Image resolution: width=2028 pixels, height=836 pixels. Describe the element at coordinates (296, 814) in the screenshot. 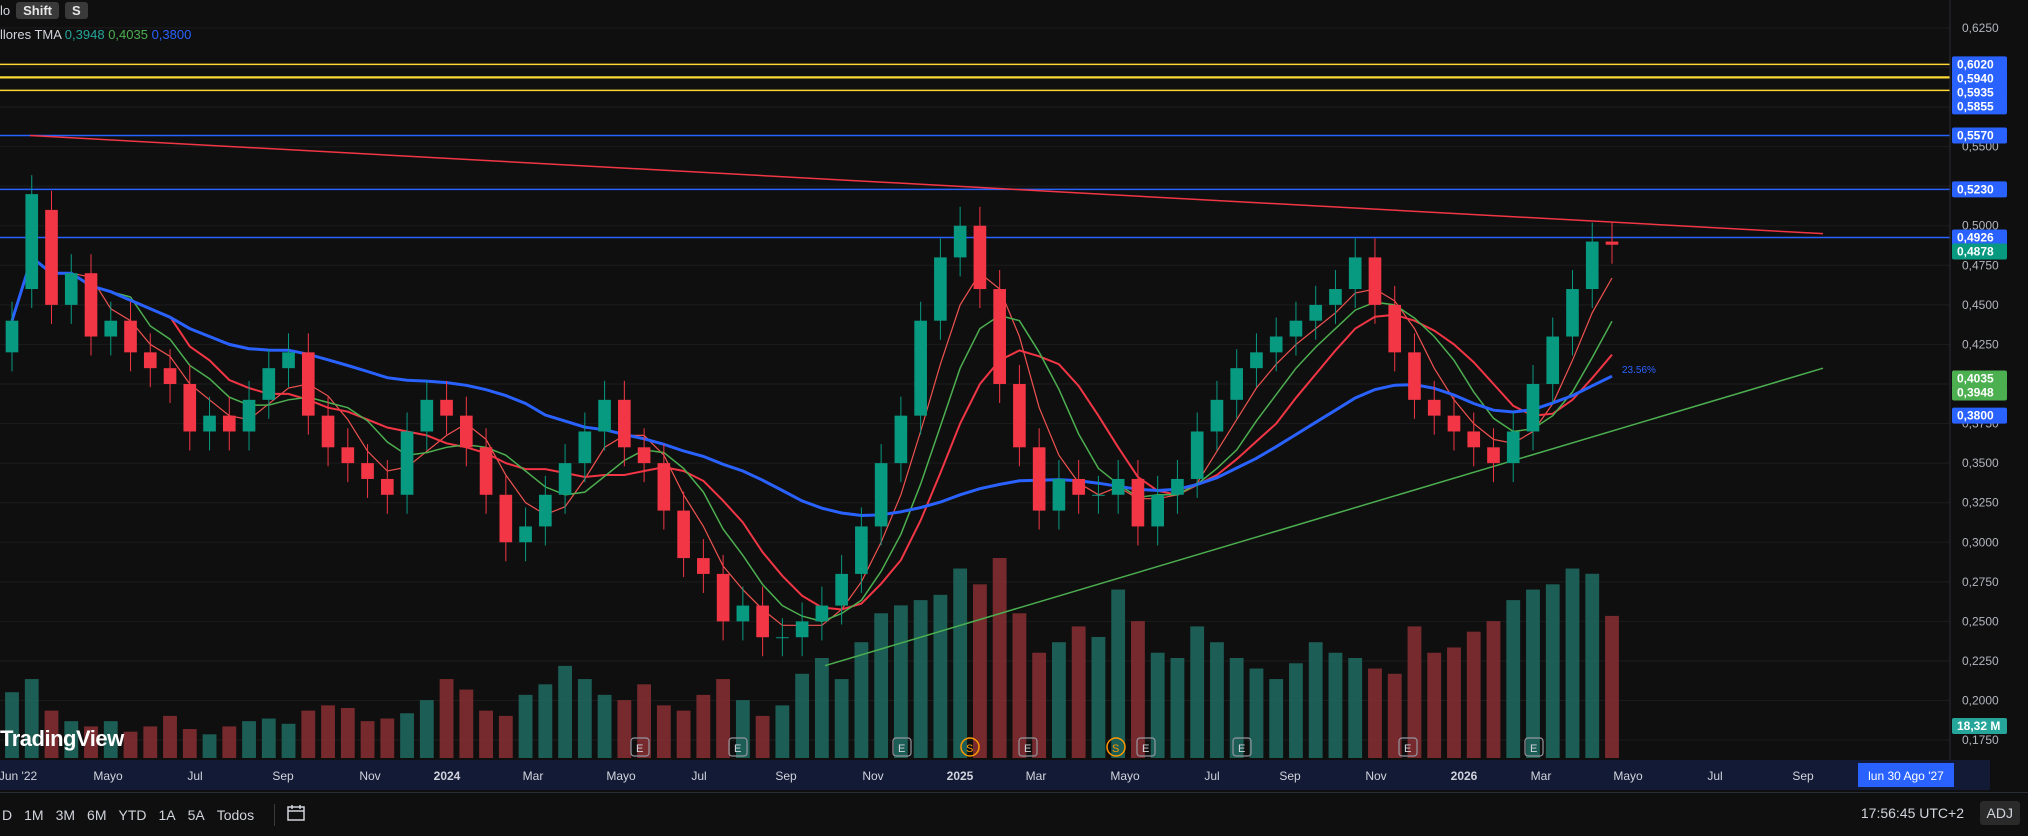

I see `calendar-icon` at that location.